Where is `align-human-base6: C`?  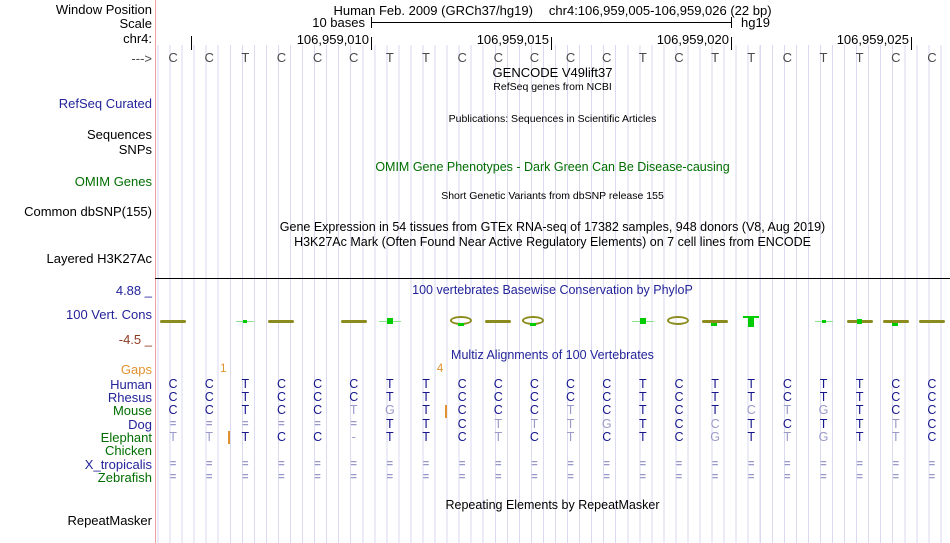 align-human-base6: C is located at coordinates (354, 383).